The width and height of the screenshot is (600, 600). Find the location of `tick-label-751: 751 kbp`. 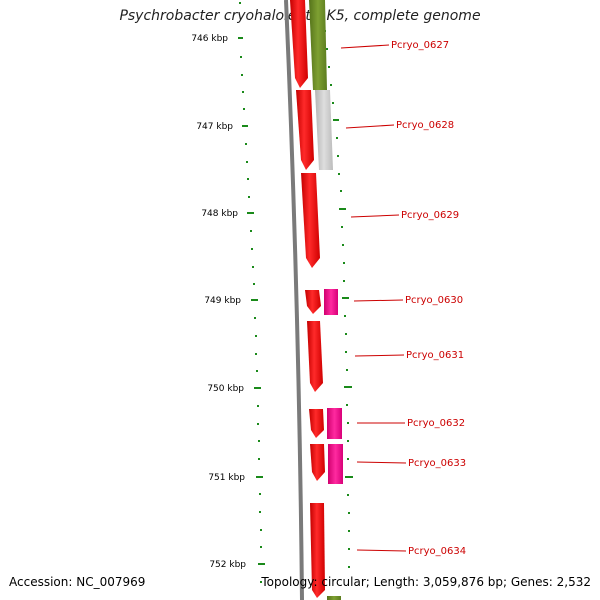

tick-label-751: 751 kbp is located at coordinates (226, 478).